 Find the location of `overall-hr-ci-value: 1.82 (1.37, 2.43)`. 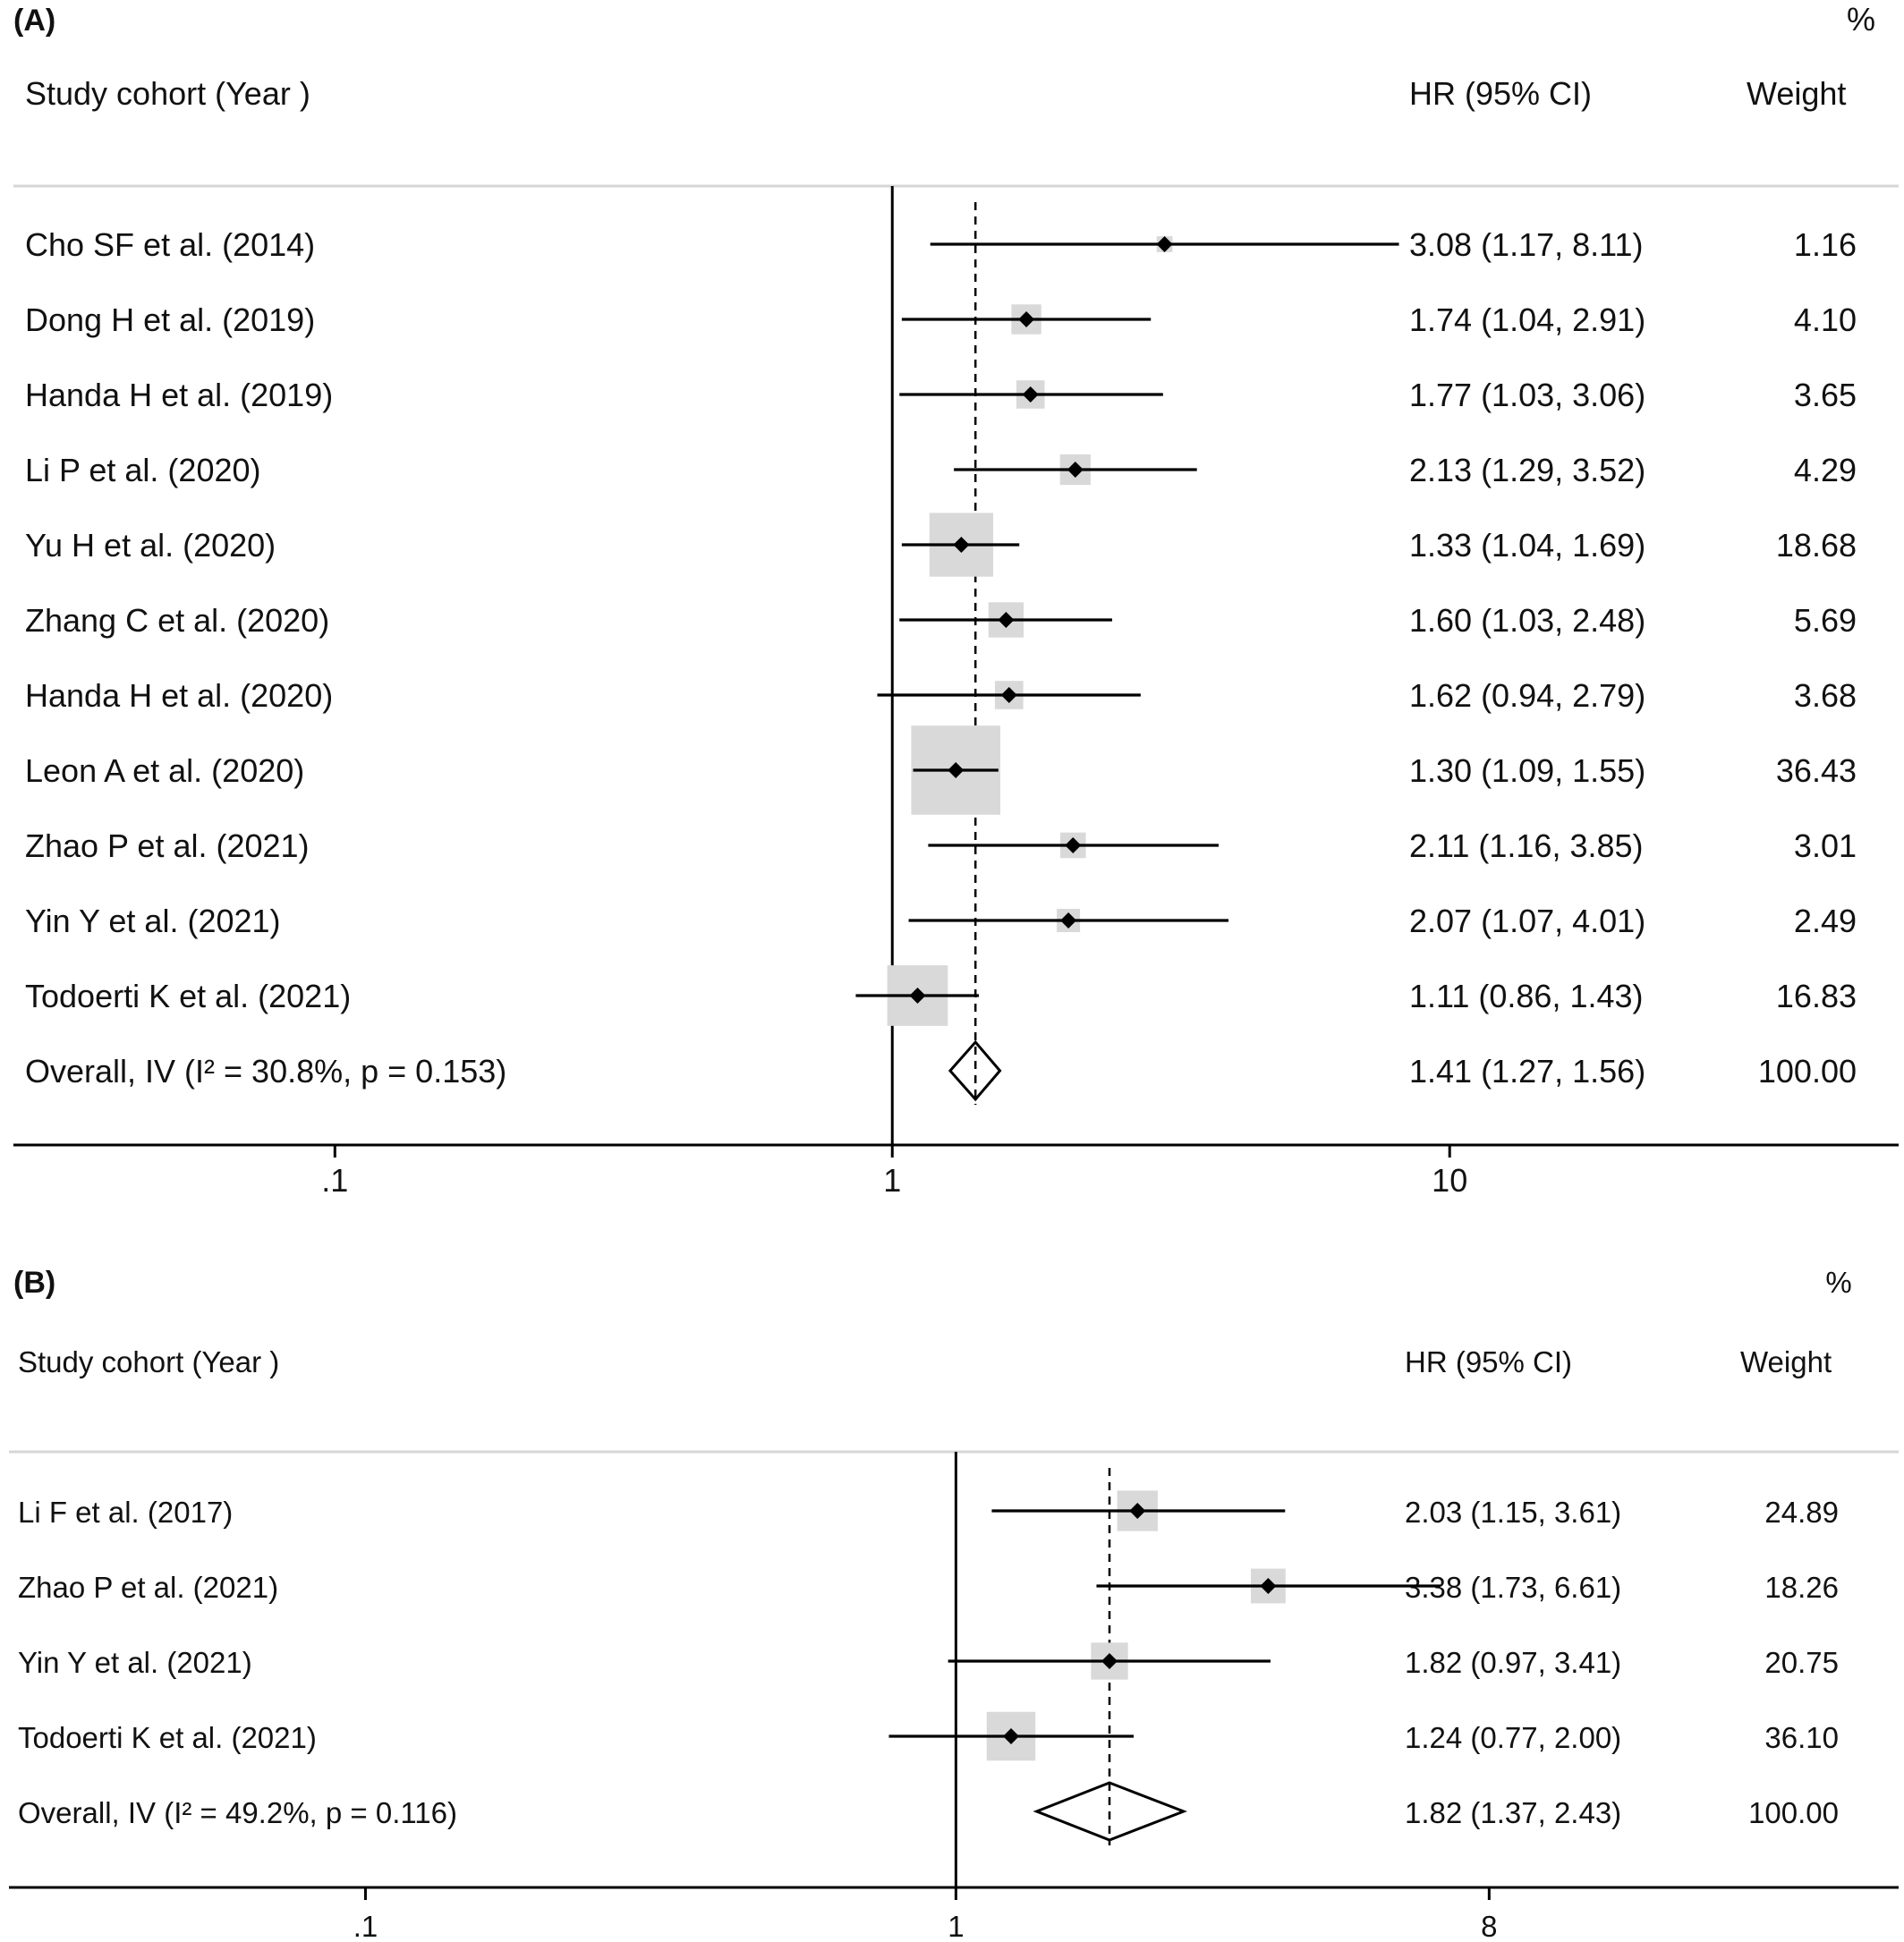

overall-hr-ci-value: 1.82 (1.37, 2.43) is located at coordinates (1513, 1812).